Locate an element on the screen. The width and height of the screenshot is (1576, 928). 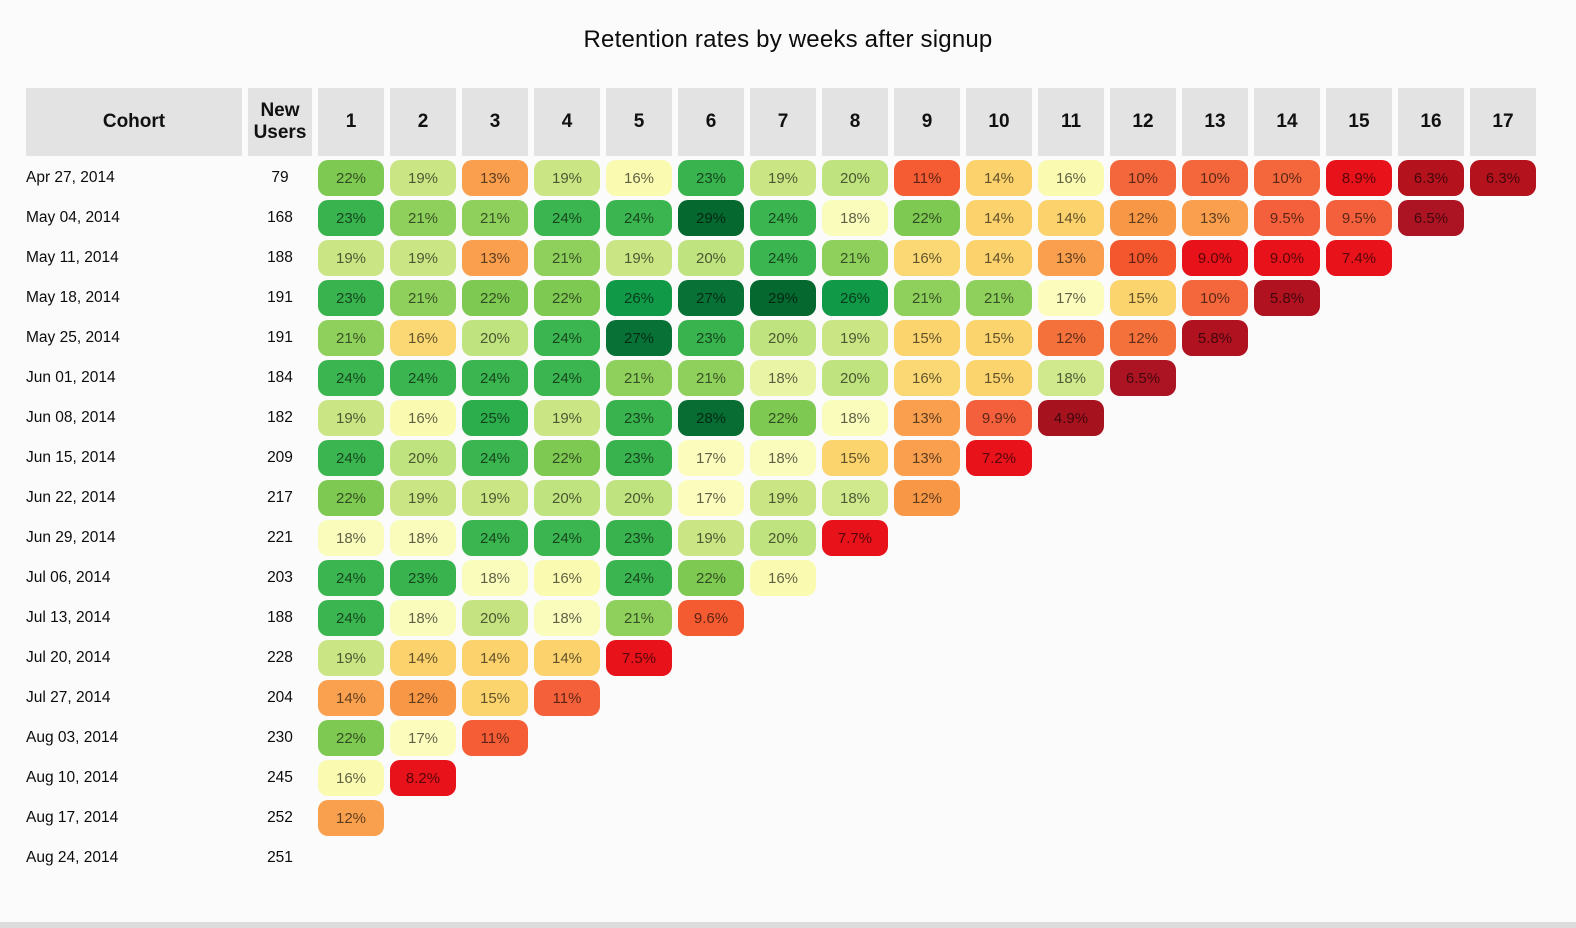
retention-cell: 7.2% is located at coordinates (999, 458).